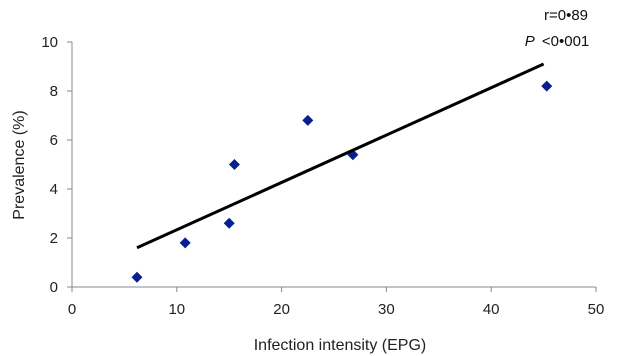 The height and width of the screenshot is (356, 624). Describe the element at coordinates (19, 164) in the screenshot. I see `y-axis-title: Prevalence (%)` at that location.